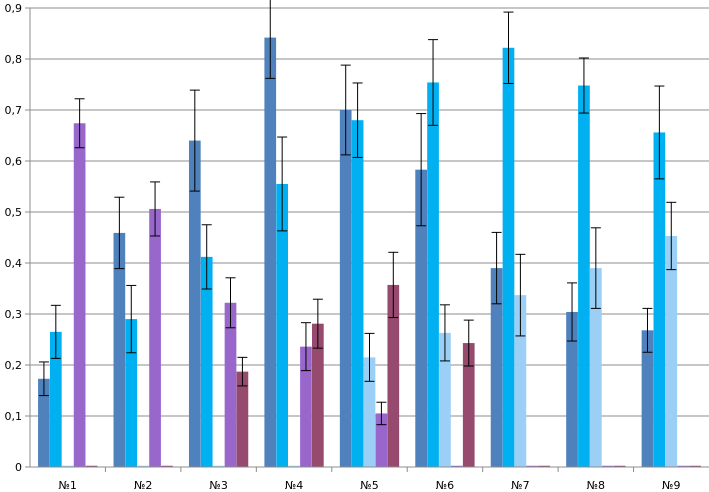 This screenshot has height=492, width=709. I want to click on y-tick-label: 0,2, so click(14, 365).